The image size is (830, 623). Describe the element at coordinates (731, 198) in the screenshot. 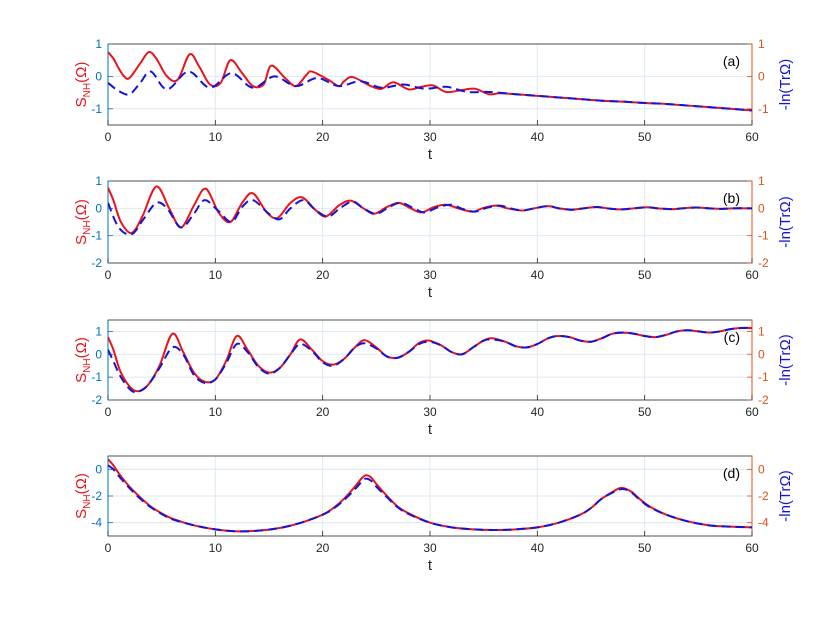

I see `panel-label: (b)` at that location.